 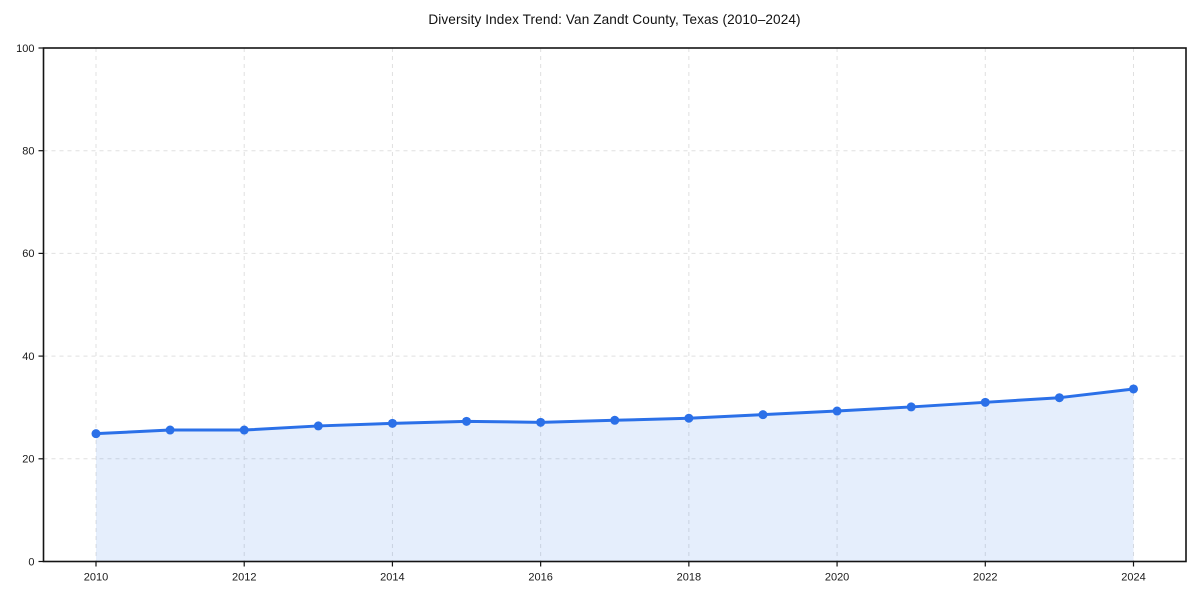 What do you see at coordinates (28, 460) in the screenshot?
I see `y-tick-label: 20` at bounding box center [28, 460].